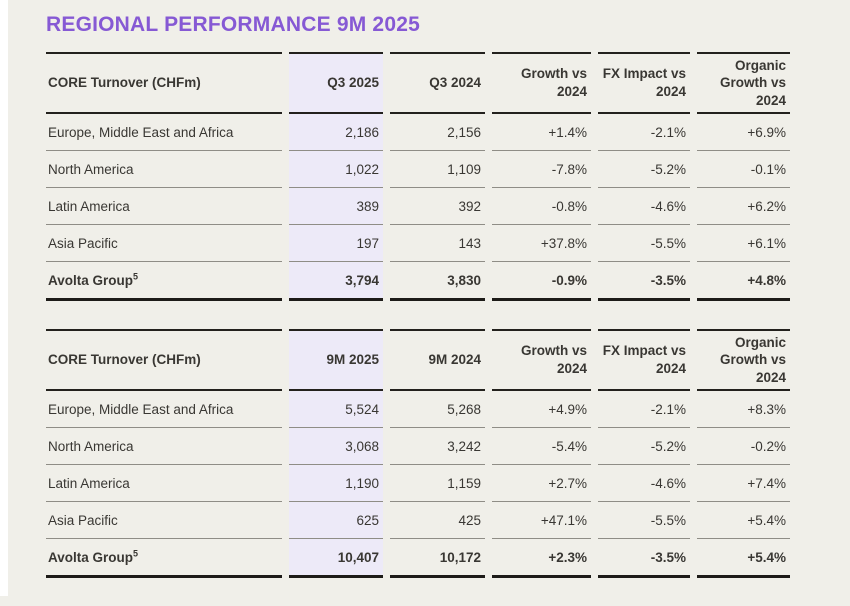  Describe the element at coordinates (437, 409) in the screenshot. I see `value-cell: 5,268` at that location.